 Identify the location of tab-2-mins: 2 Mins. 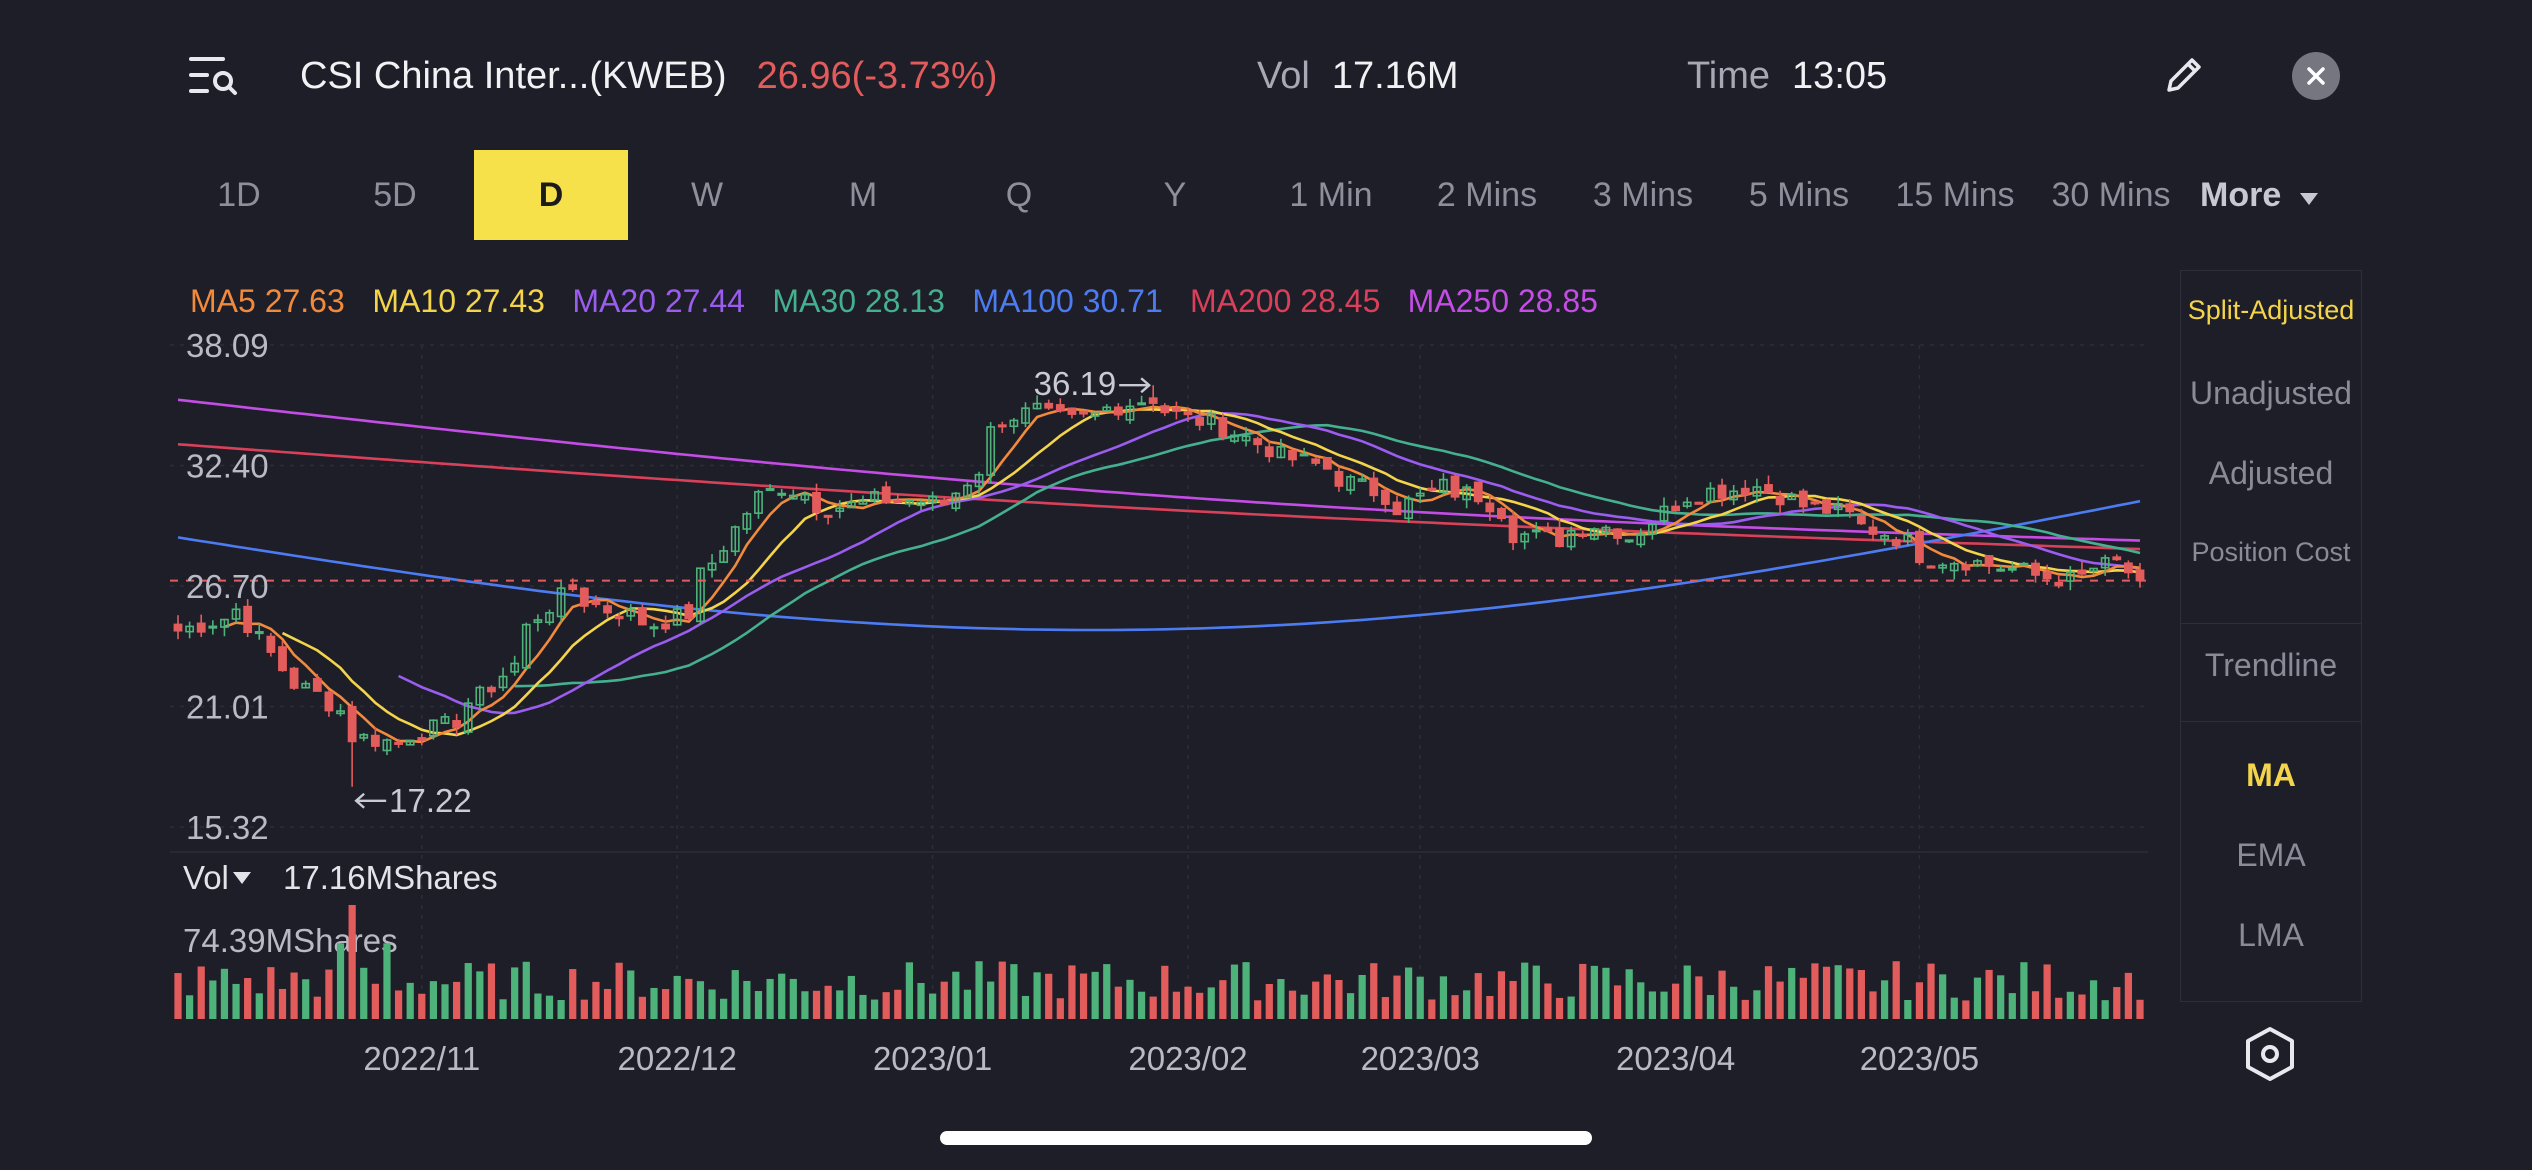
(1487, 194).